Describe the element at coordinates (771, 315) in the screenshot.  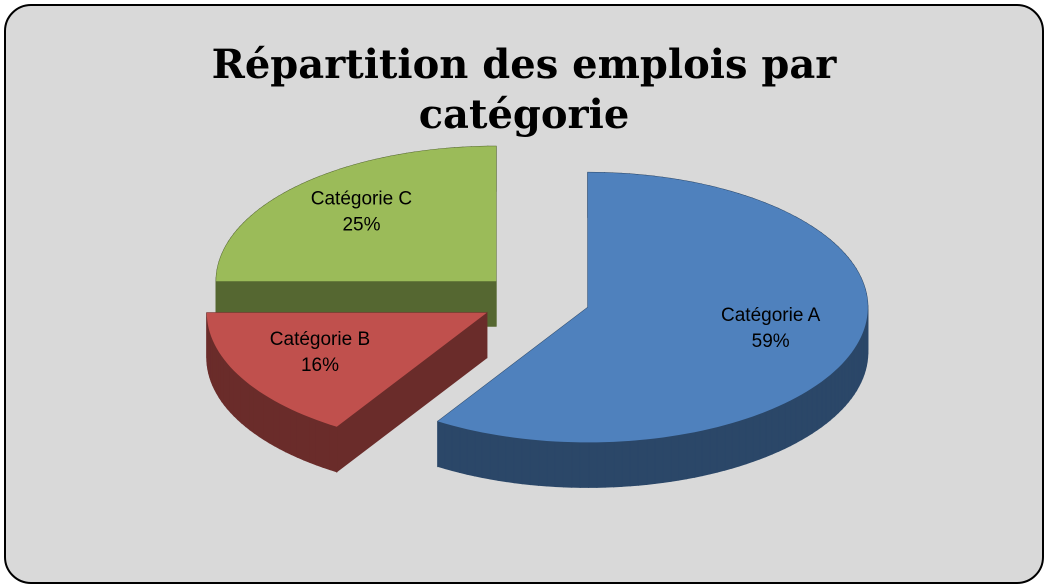
I see `data-label-name: Catégorie A` at that location.